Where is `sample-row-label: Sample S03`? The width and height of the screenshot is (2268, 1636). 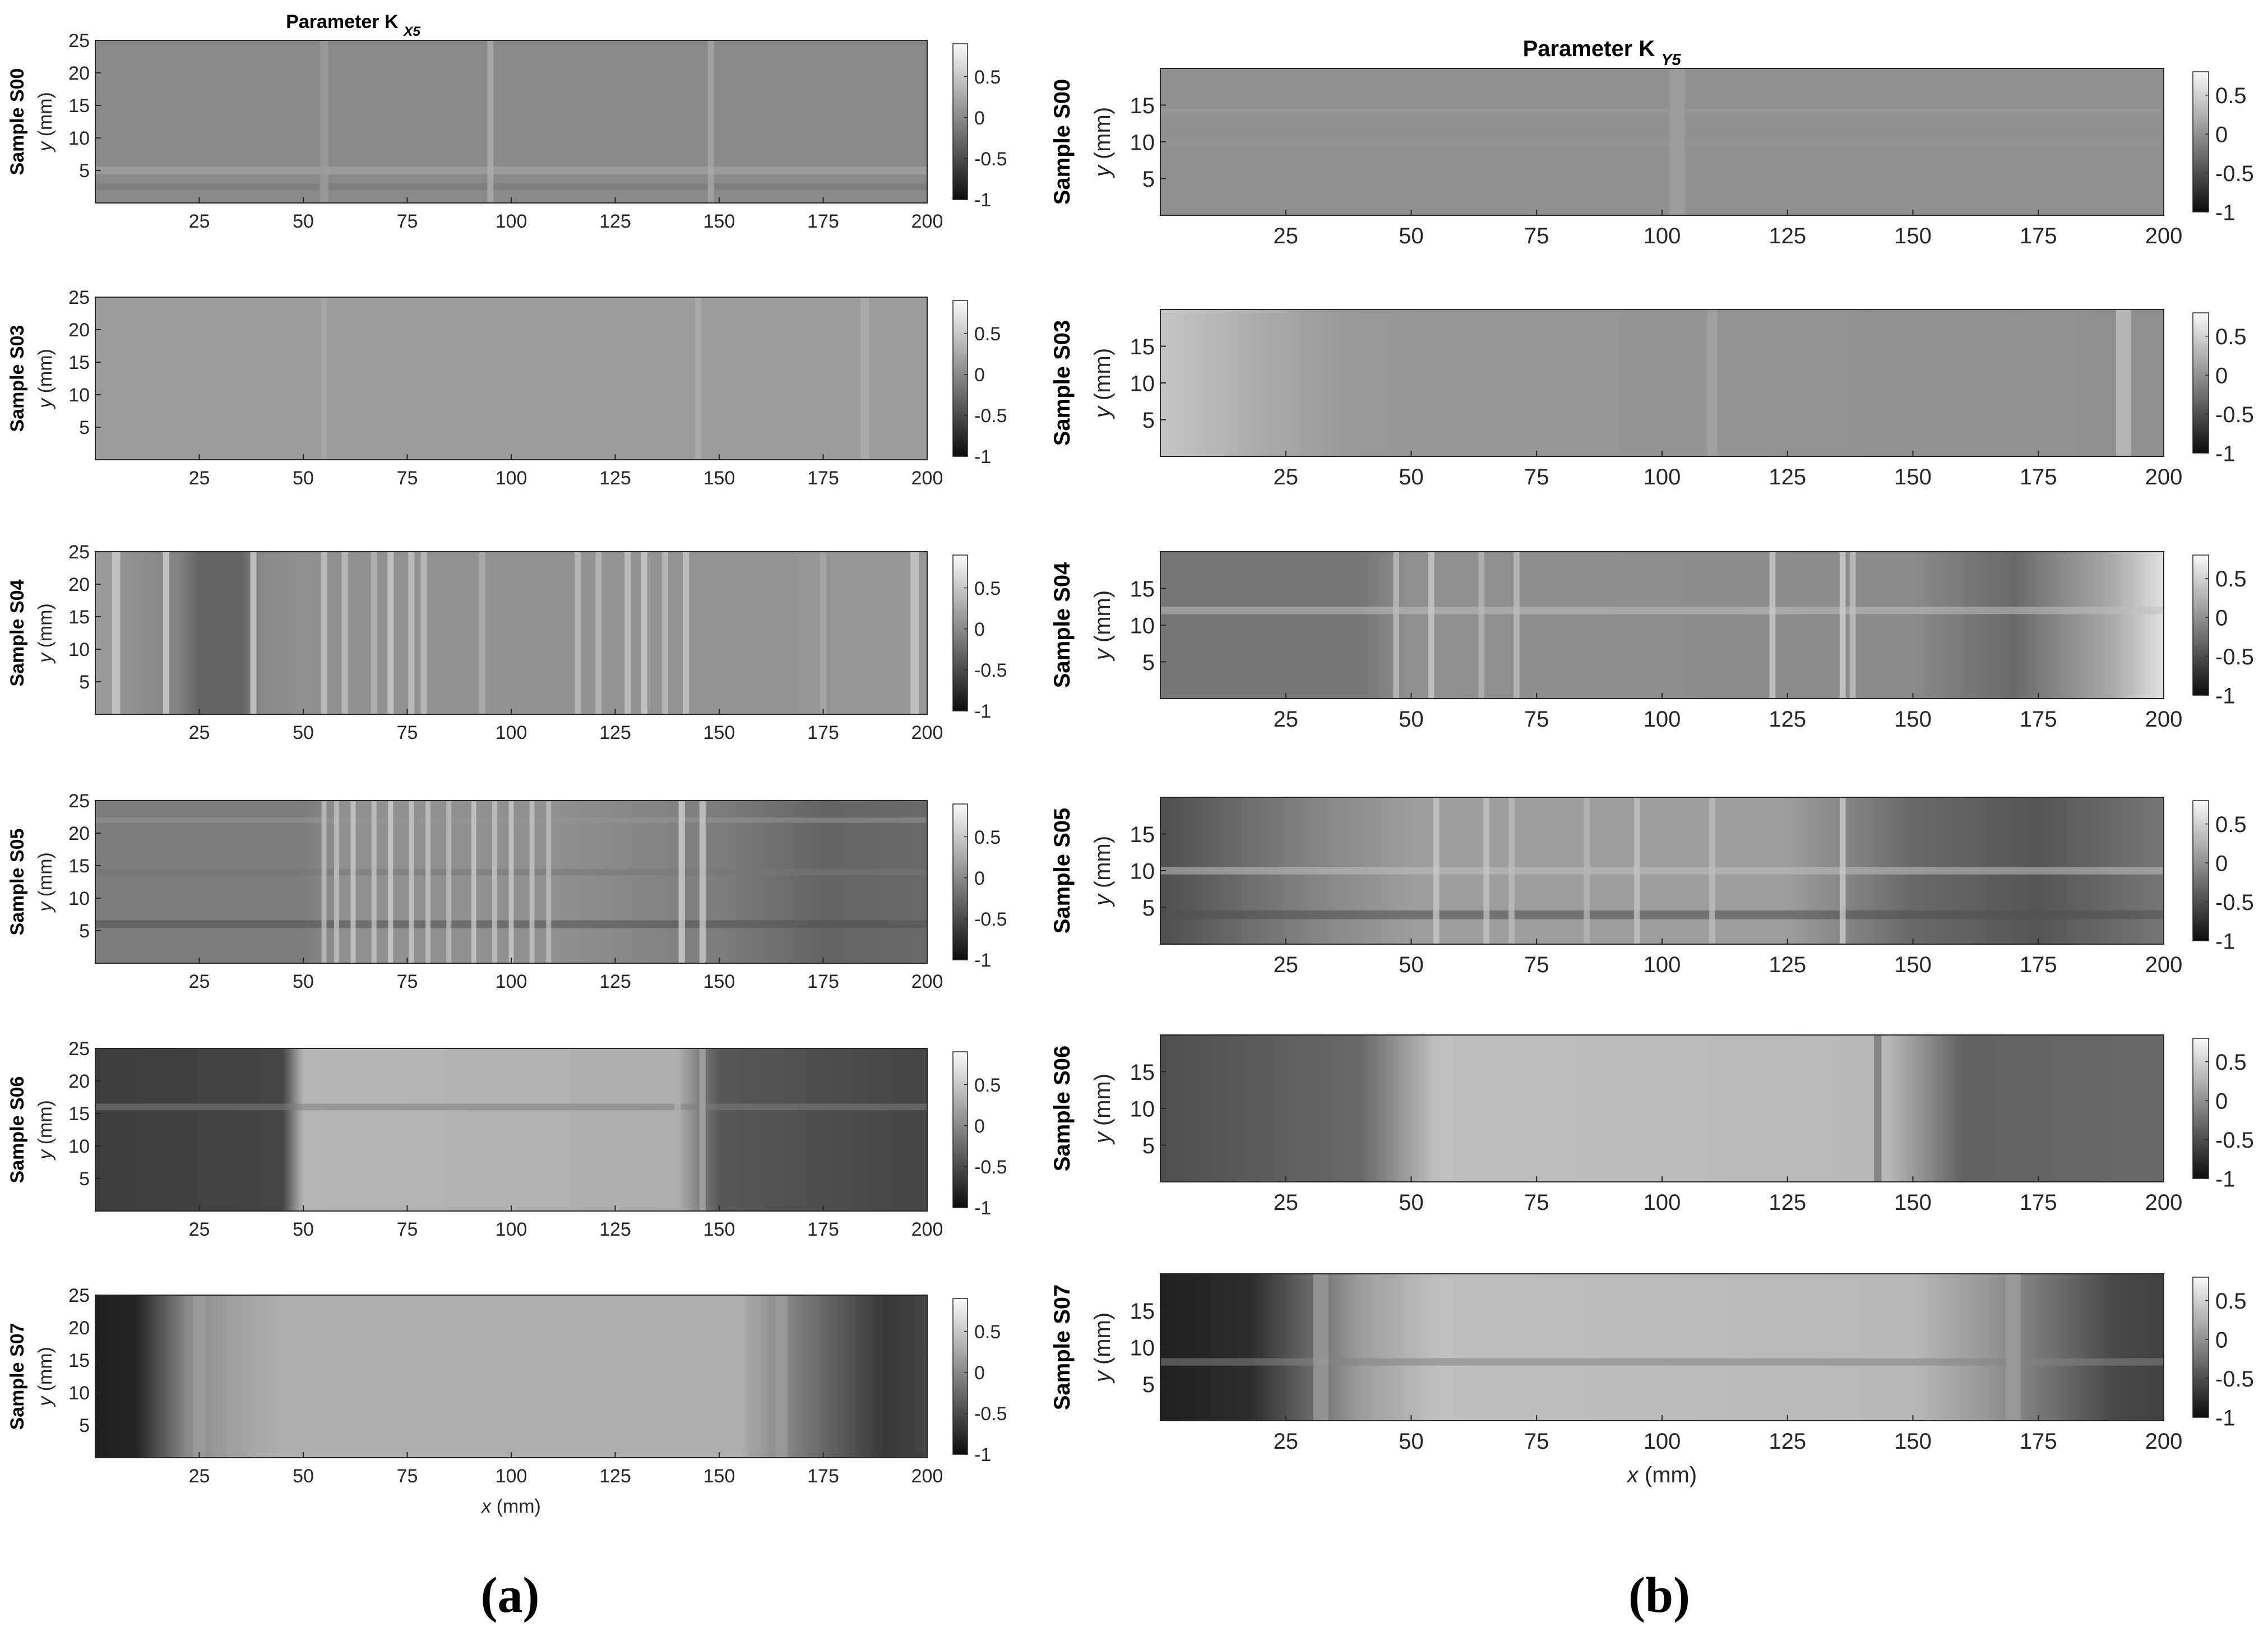
sample-row-label: Sample S03 is located at coordinates (17, 379).